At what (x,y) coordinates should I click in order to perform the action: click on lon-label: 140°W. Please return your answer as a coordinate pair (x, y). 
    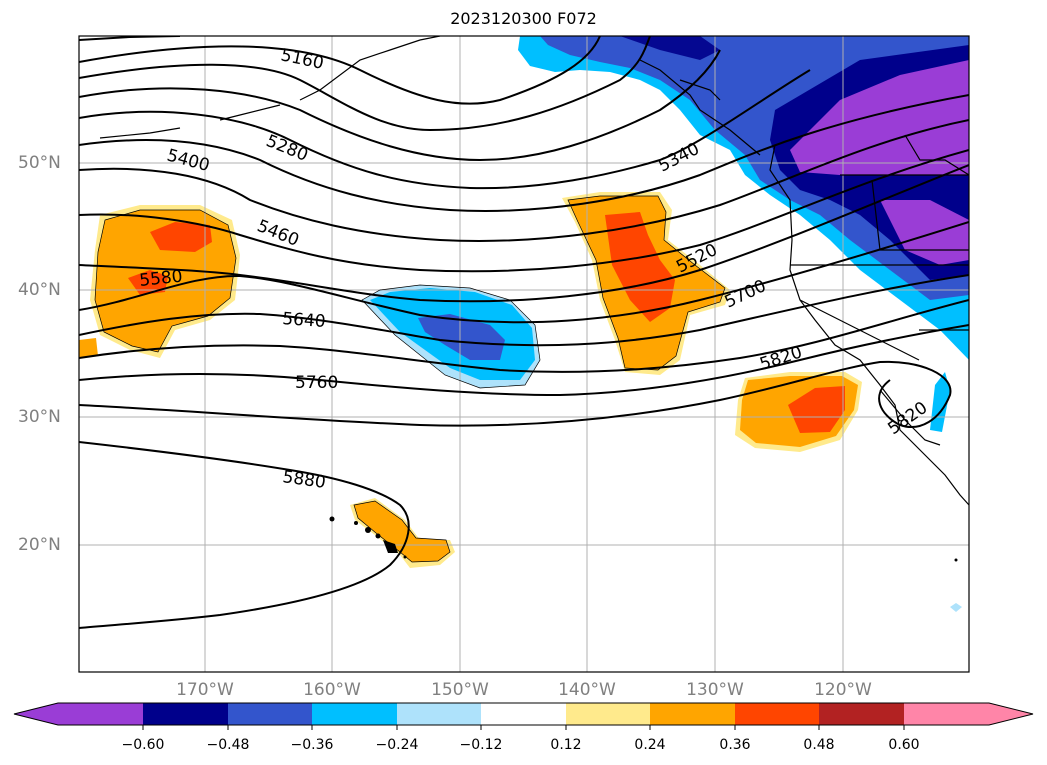
    Looking at the image, I should click on (587, 690).